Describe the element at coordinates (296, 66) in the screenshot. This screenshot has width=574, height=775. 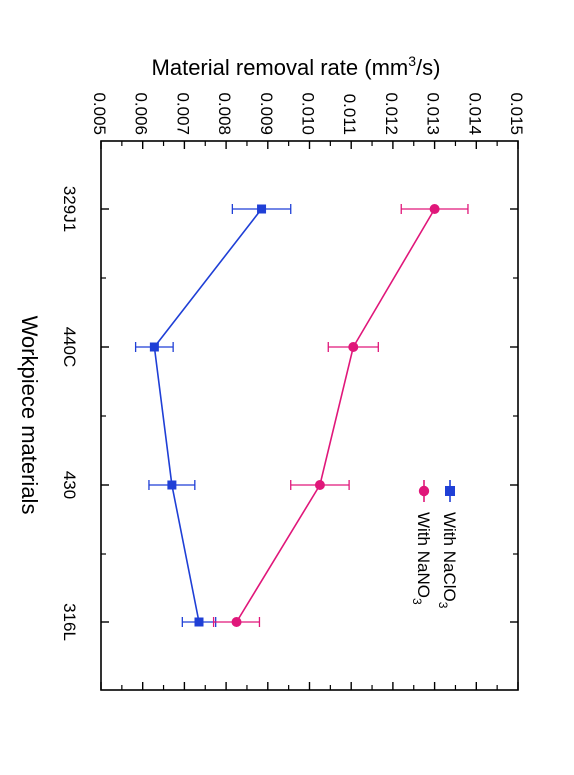
I see `y-axis-label: Material removal rate (mm3/s)` at that location.